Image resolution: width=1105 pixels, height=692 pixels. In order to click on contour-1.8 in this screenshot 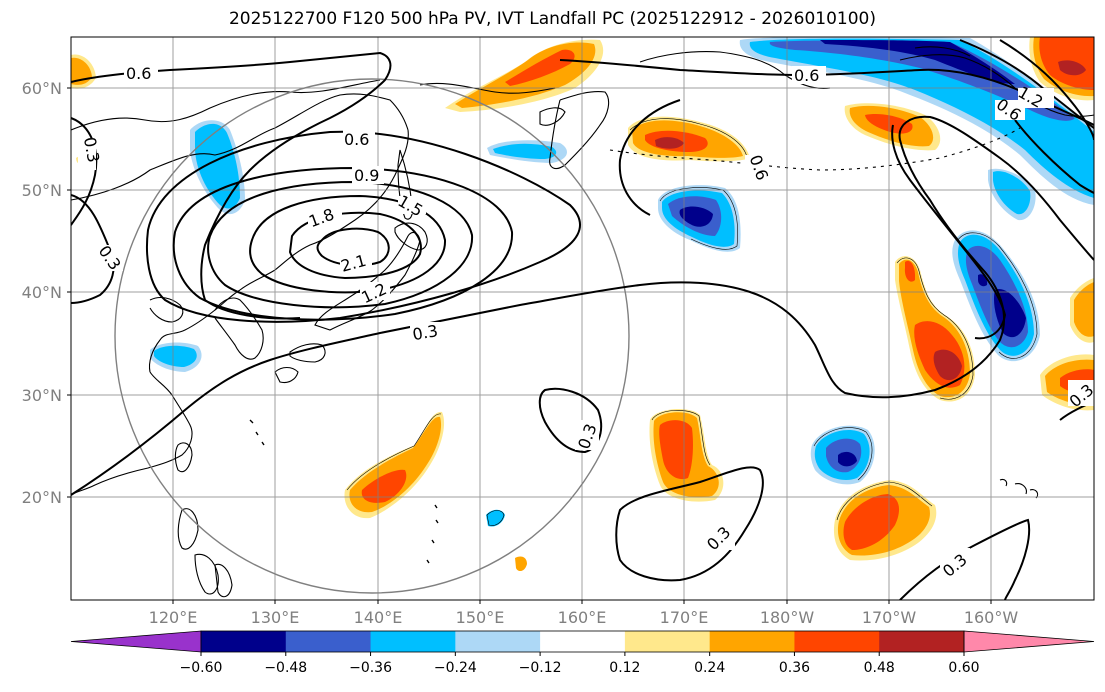, I will do `click(355, 245)`.